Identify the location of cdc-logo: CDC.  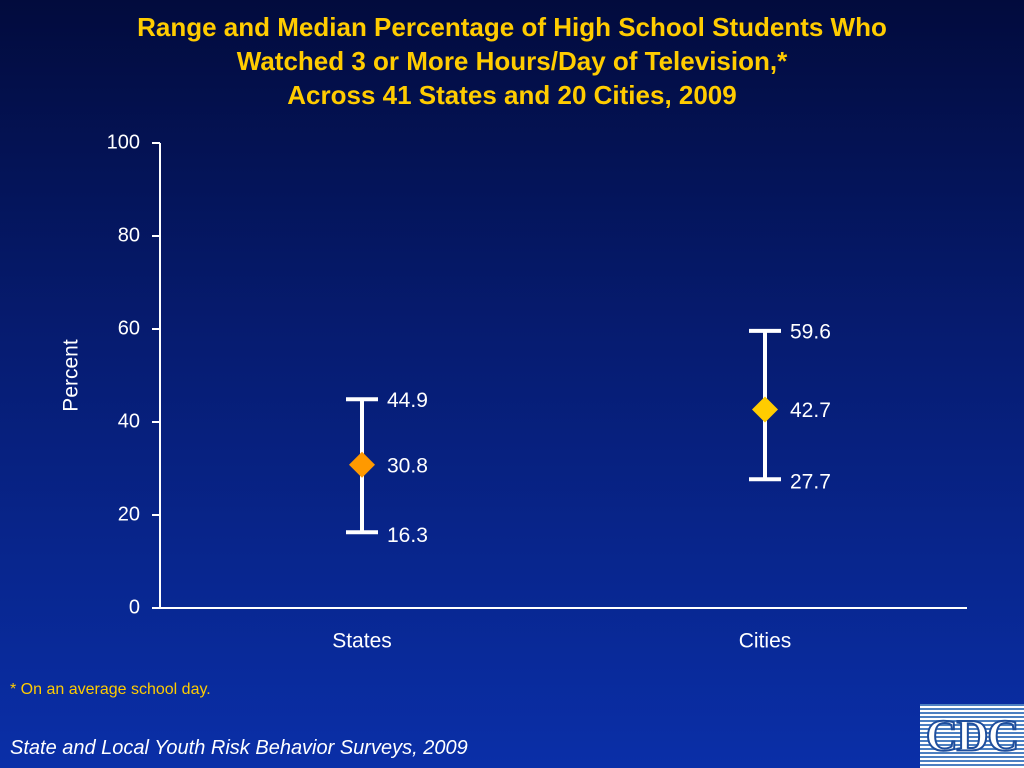
(972, 736).